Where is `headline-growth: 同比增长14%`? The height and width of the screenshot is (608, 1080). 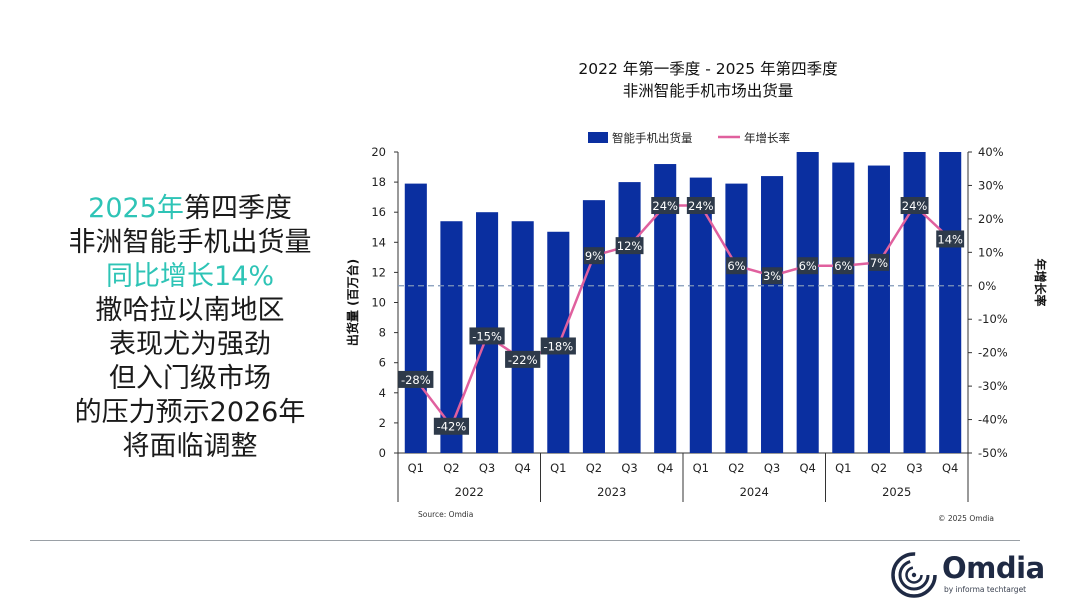 headline-growth: 同比增长14% is located at coordinates (189, 276).